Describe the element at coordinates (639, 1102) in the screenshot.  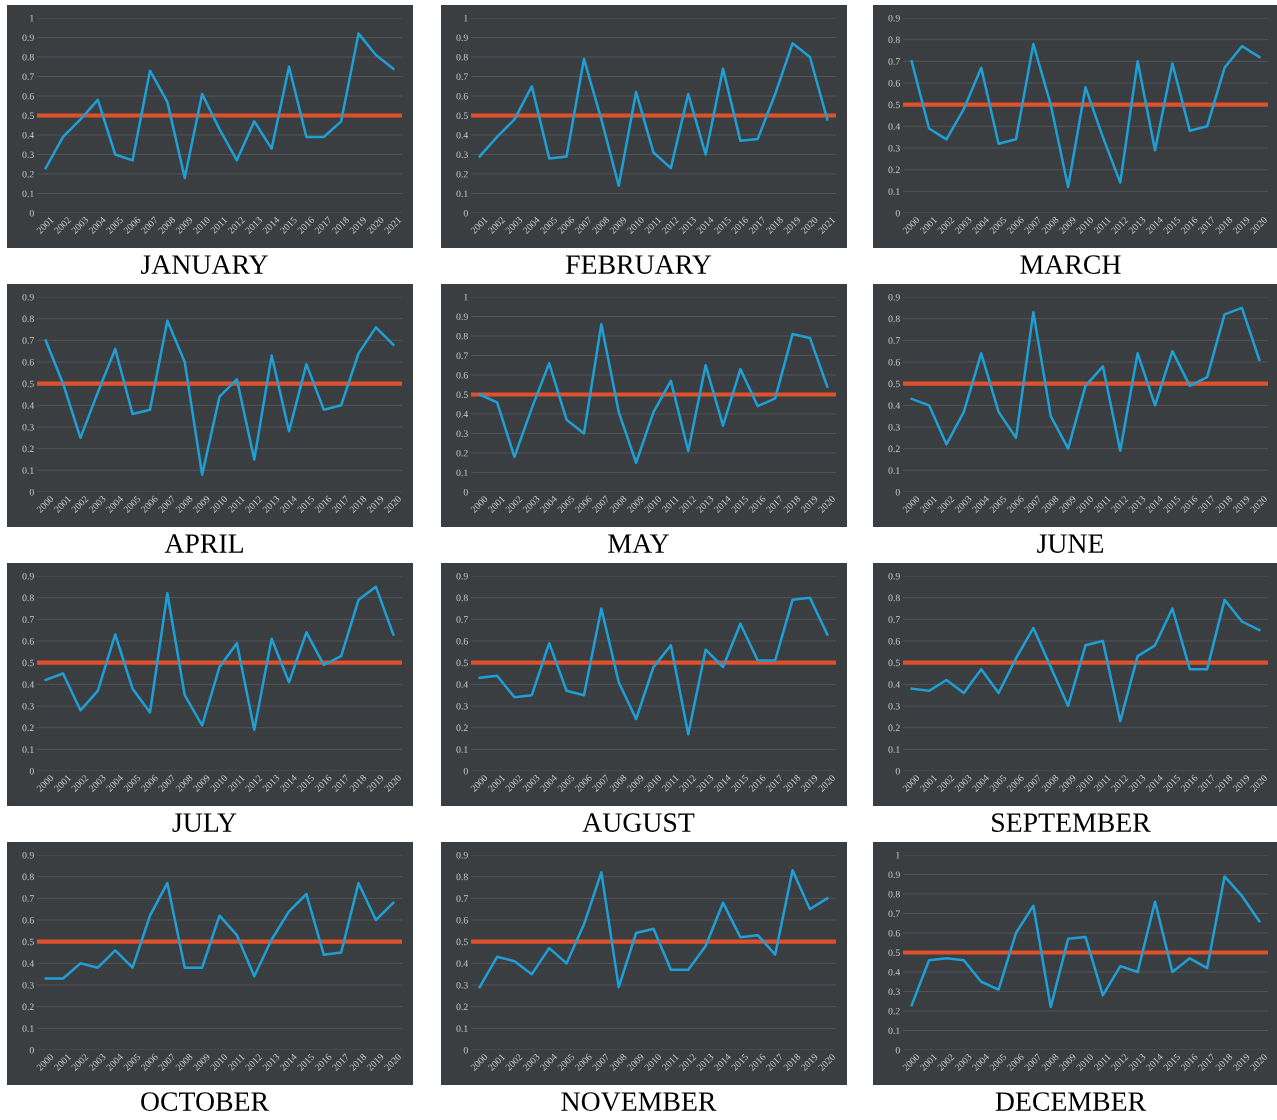
I see `text: NOVEMBER` at that location.